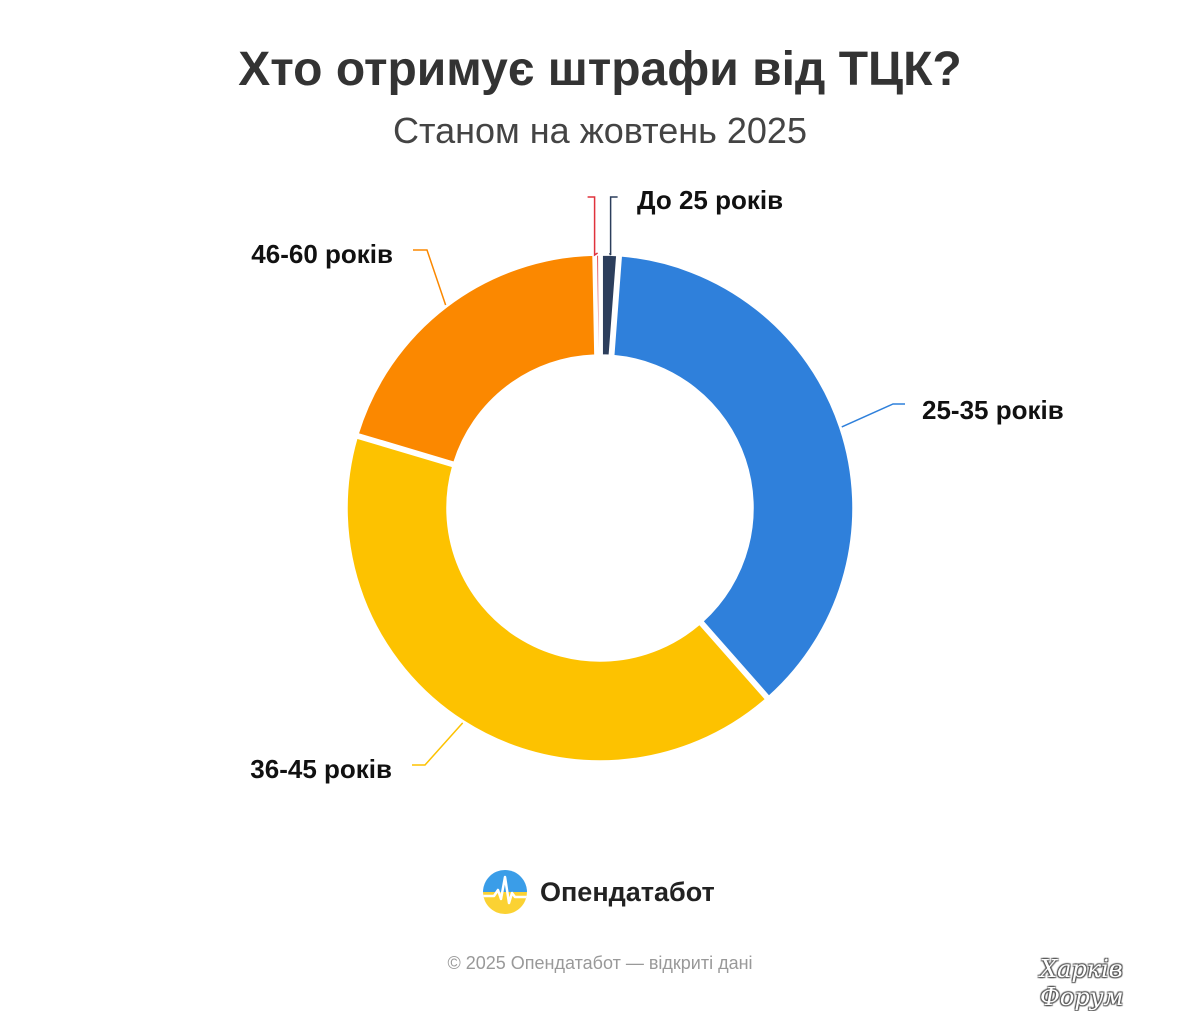 The width and height of the screenshot is (1200, 1011). What do you see at coordinates (322, 254) in the screenshot?
I see `slice-label: 46-60 років` at bounding box center [322, 254].